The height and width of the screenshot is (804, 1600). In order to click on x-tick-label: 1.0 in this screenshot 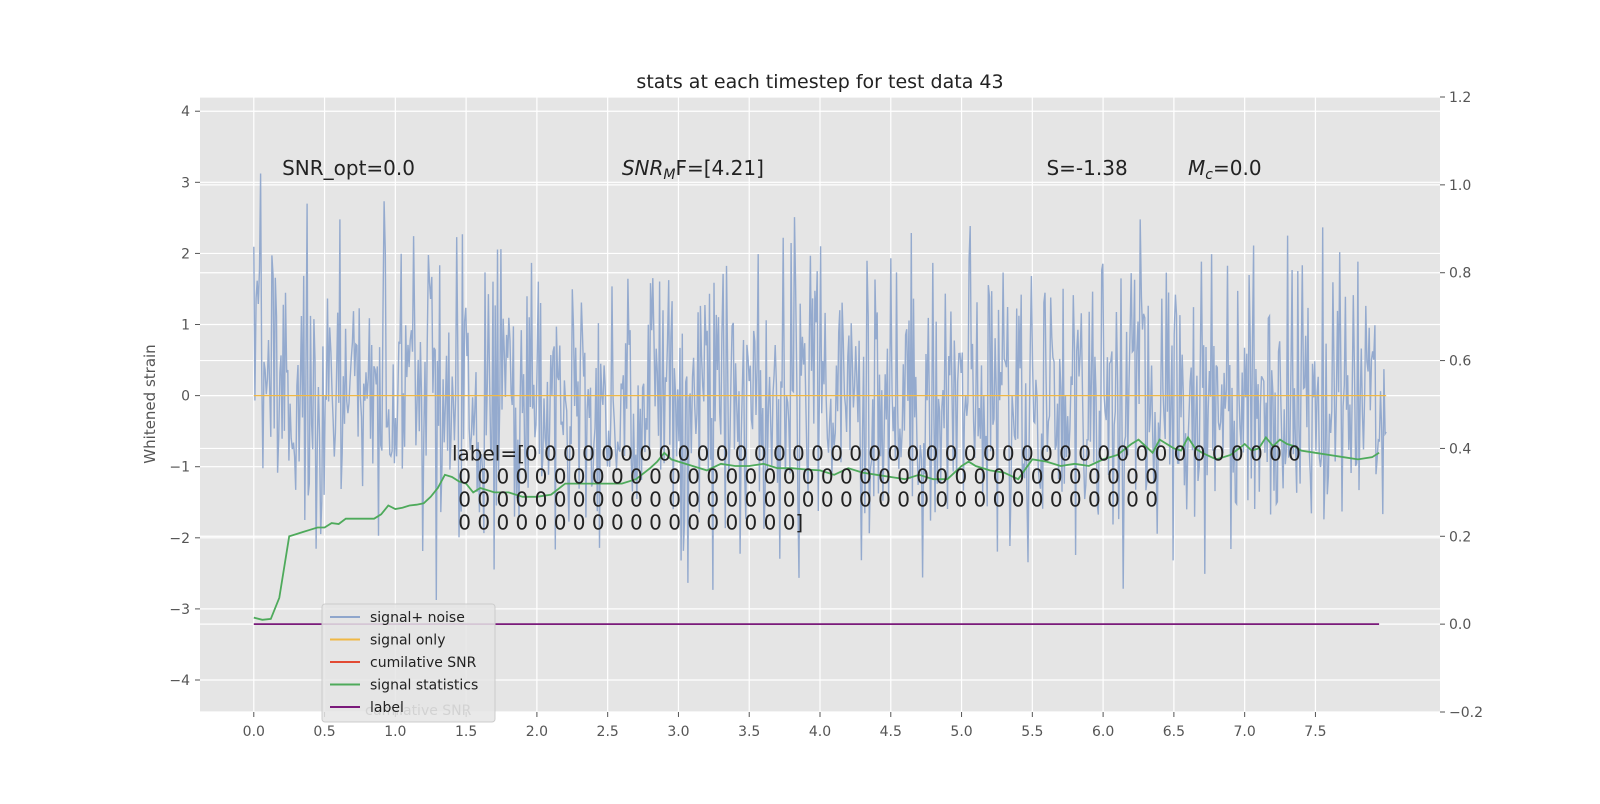, I will do `click(395, 732)`.